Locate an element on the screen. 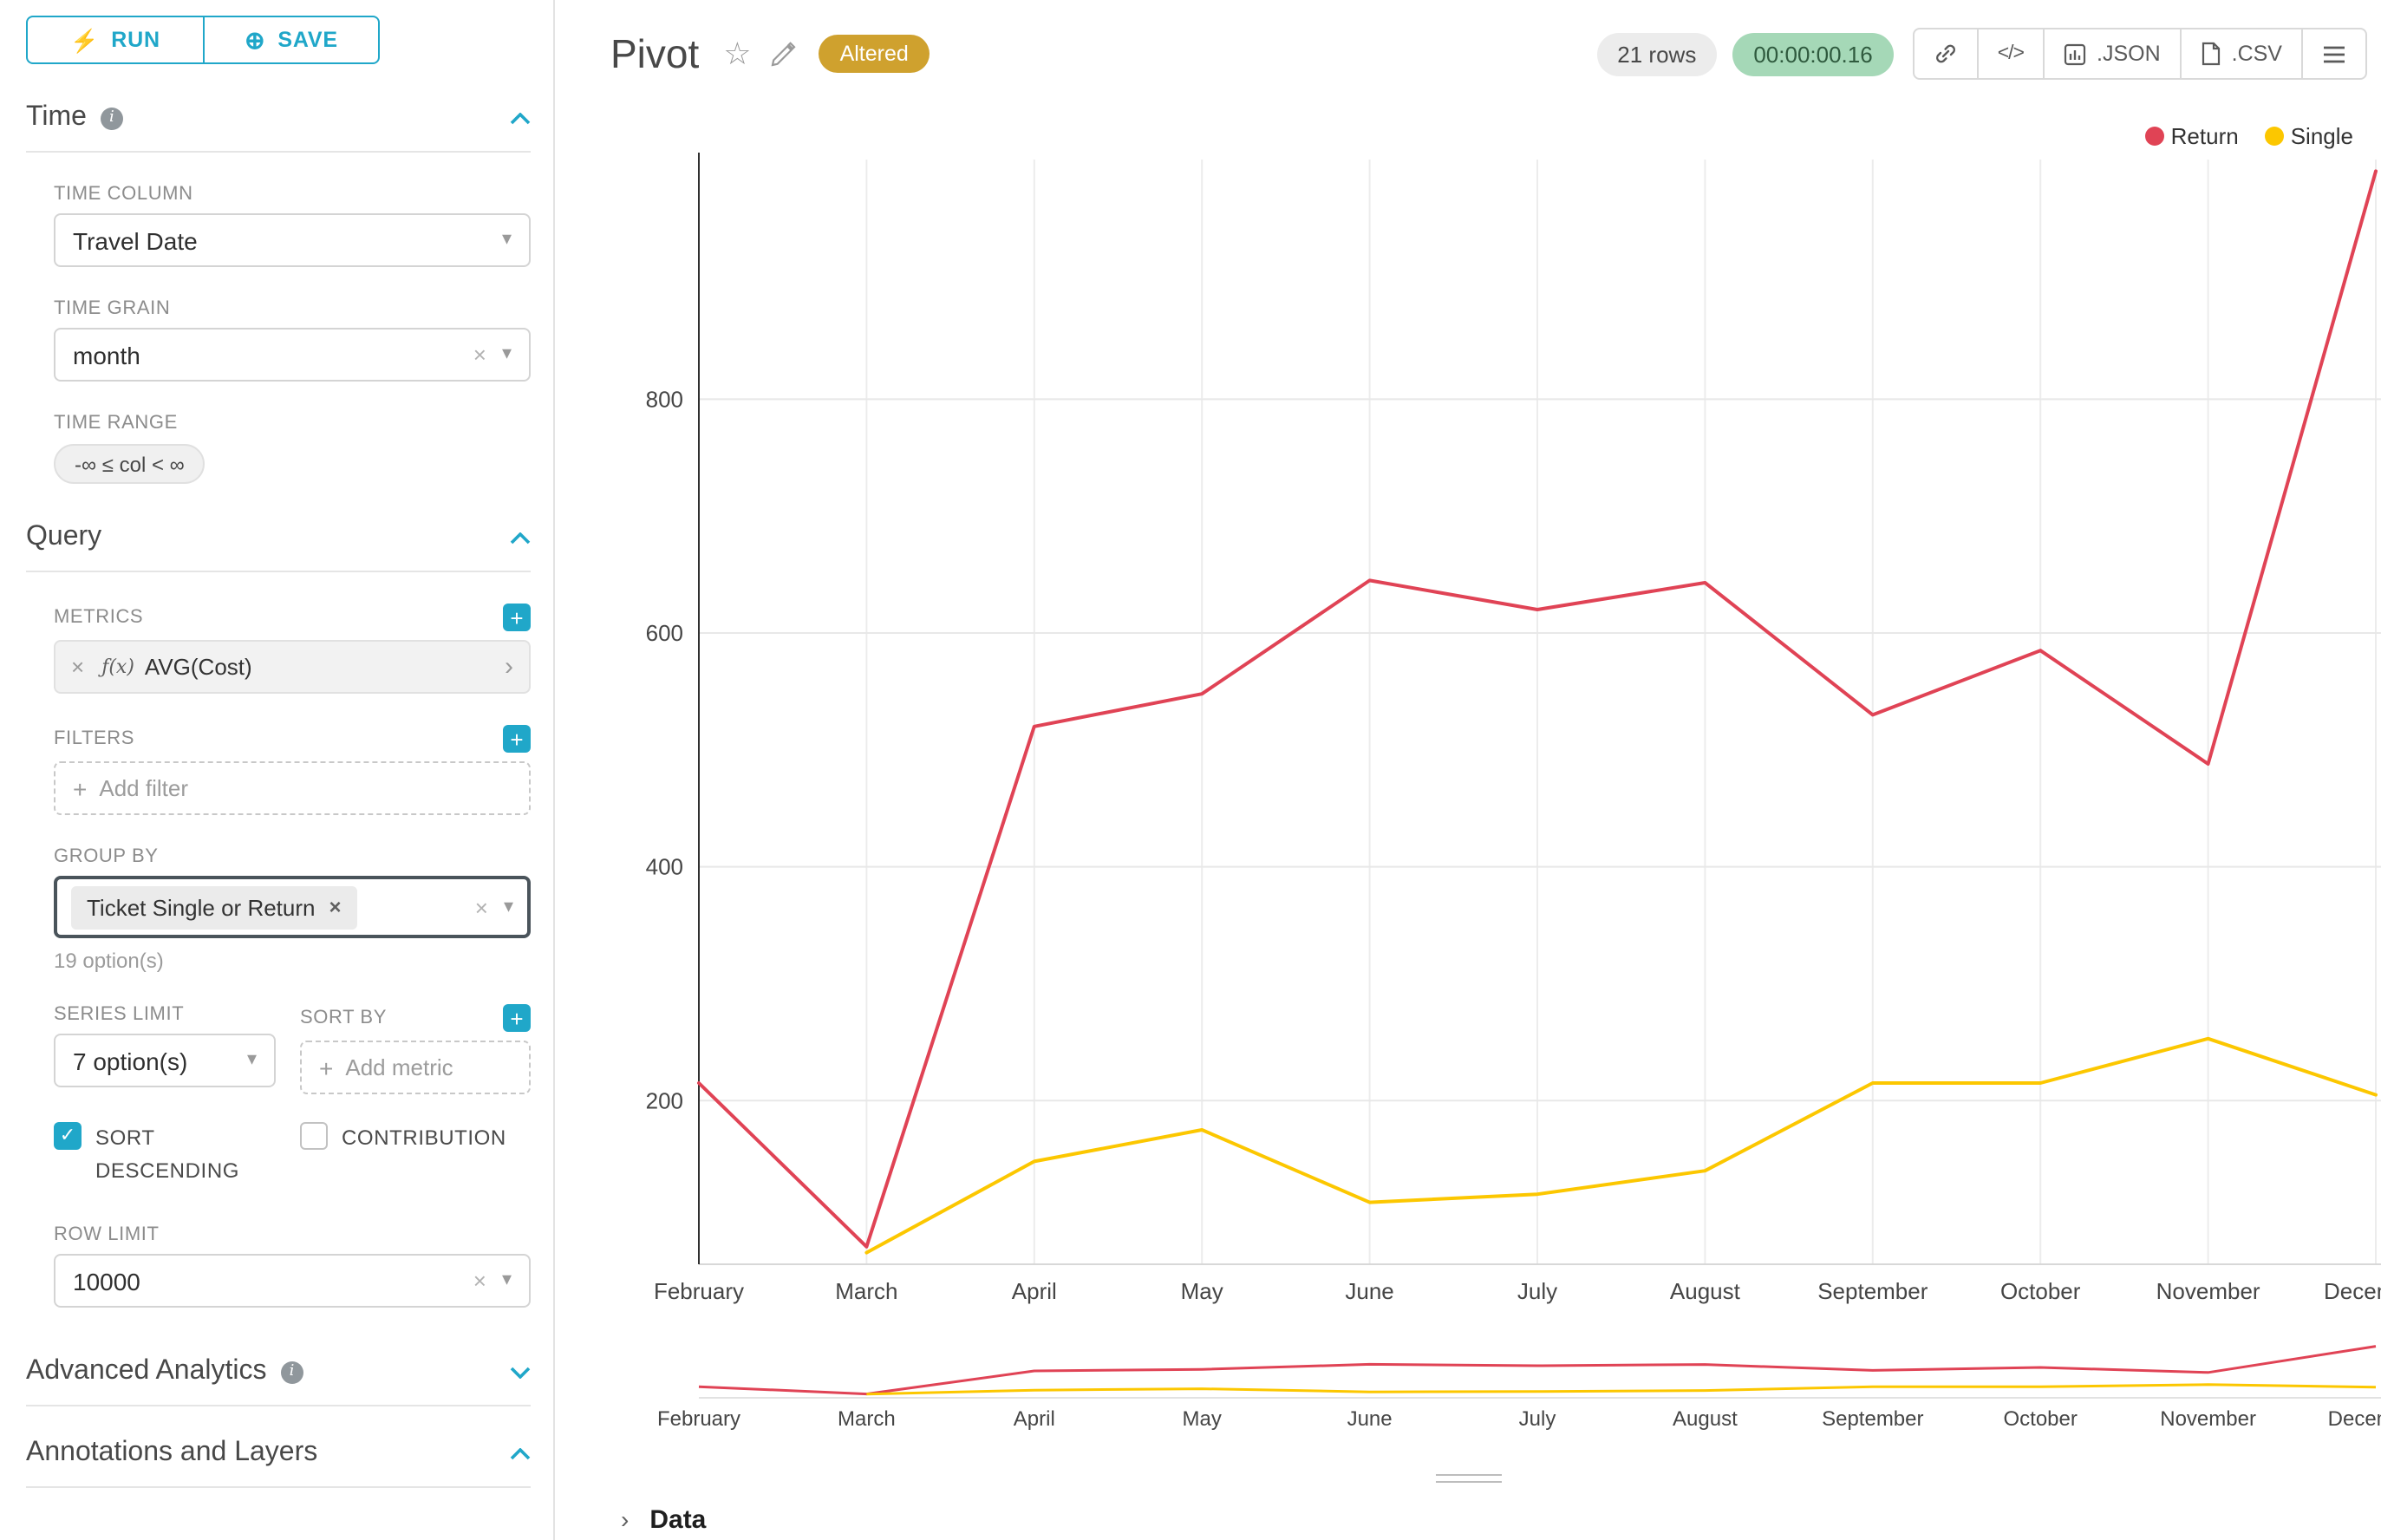  lightning-icon: ⚡ is located at coordinates (85, 40).